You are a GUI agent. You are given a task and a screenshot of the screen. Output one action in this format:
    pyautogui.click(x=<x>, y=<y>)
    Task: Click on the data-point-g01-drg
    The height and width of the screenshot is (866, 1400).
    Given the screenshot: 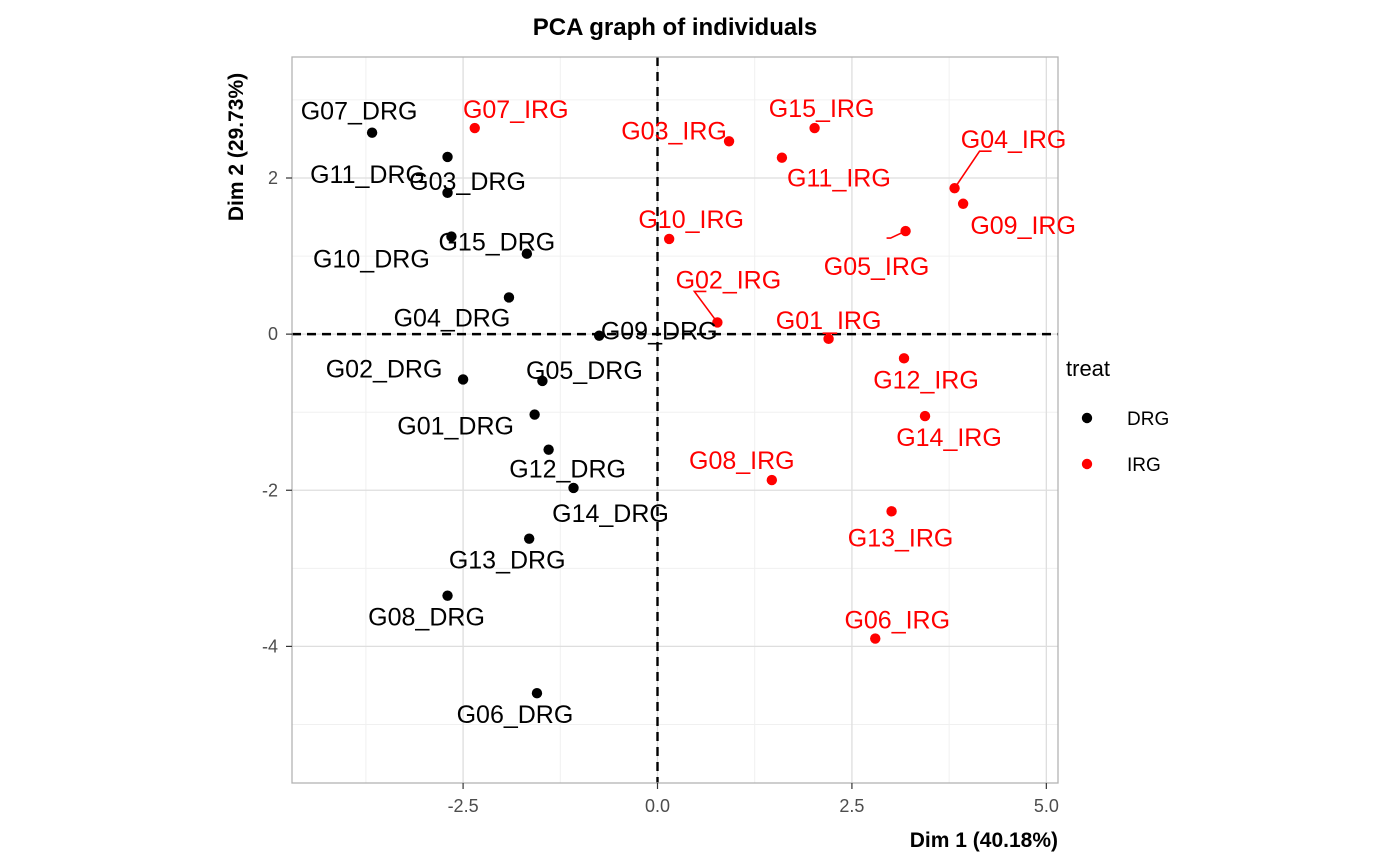 What is the action you would take?
    pyautogui.click(x=534, y=414)
    